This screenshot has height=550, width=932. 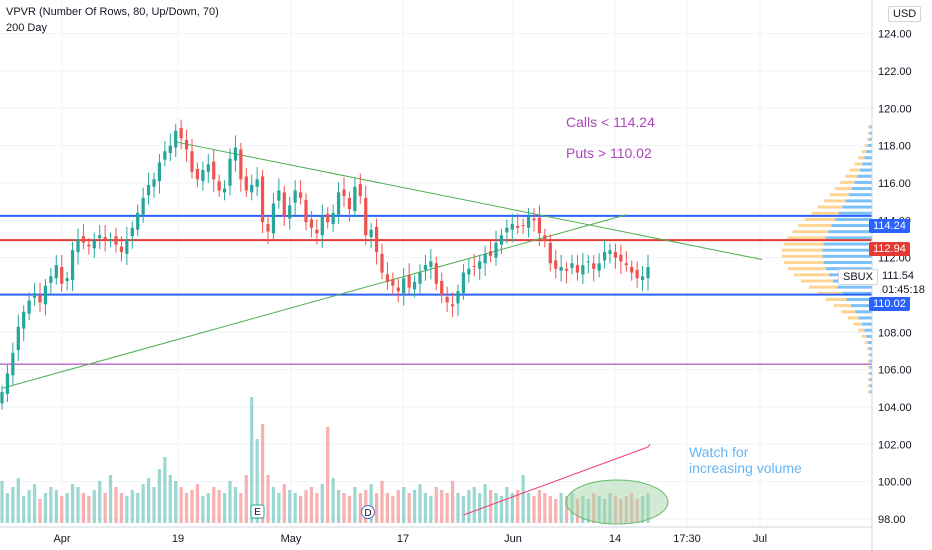 I want to click on indicator-label: VPVR (Number Of Rows, 80, Up/Down, 70), so click(x=112, y=12).